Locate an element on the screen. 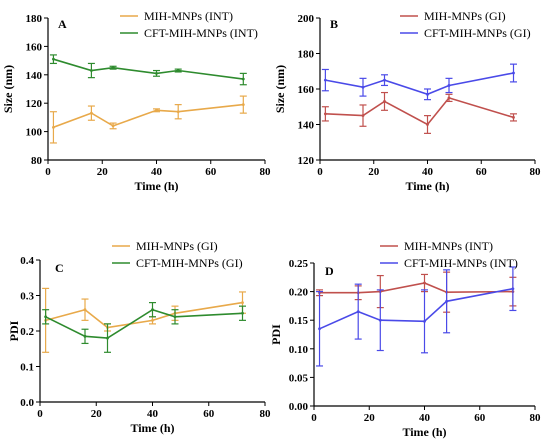 The image size is (550, 446). y-tick-label: 0.1 is located at coordinates (27, 368).